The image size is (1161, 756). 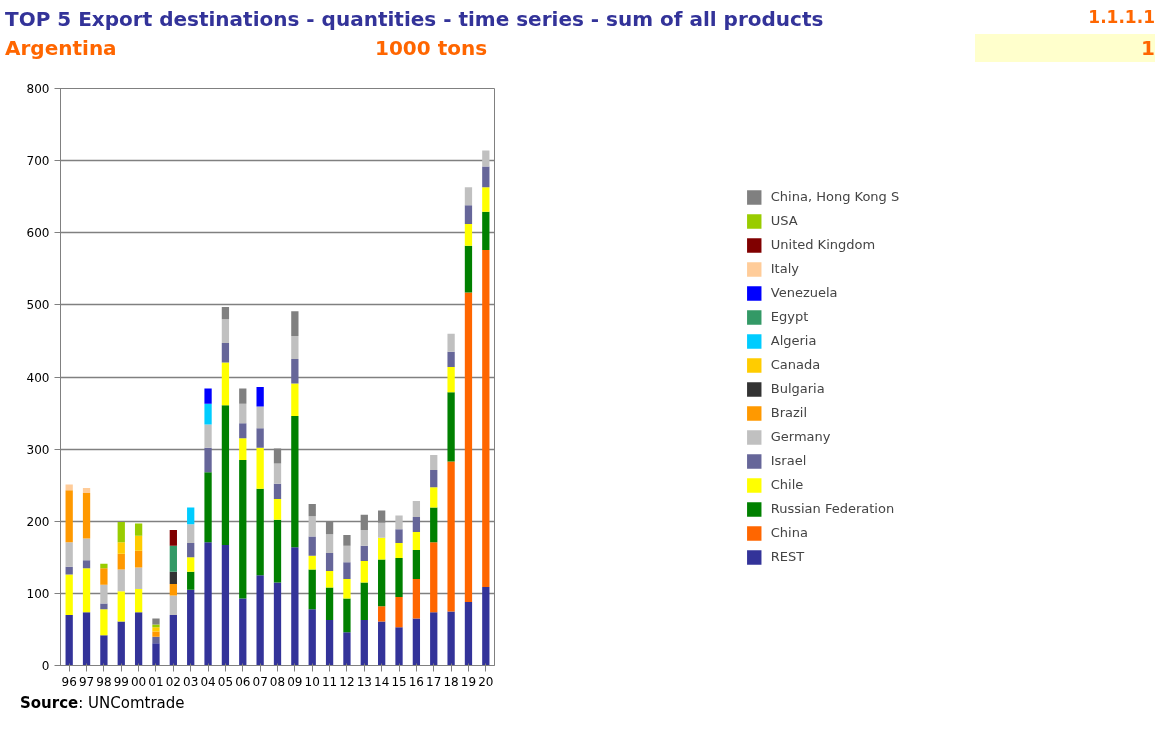 I want to click on legend-label: Algeria, so click(x=793, y=340).